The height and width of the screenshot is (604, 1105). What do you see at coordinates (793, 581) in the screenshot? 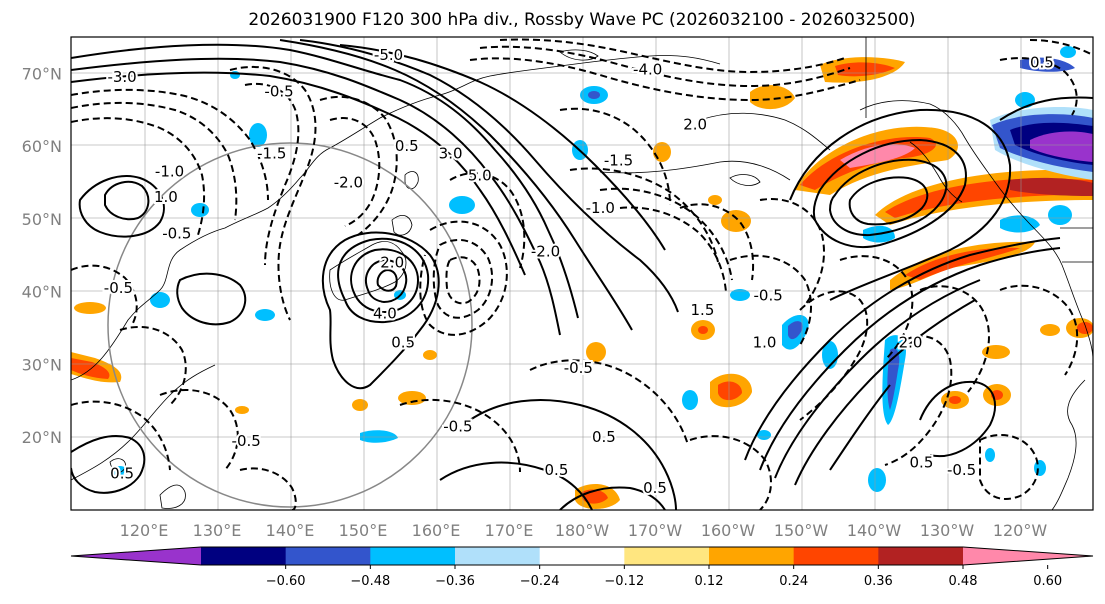
I see `colorbar-tick-label: 0.24` at bounding box center [793, 581].